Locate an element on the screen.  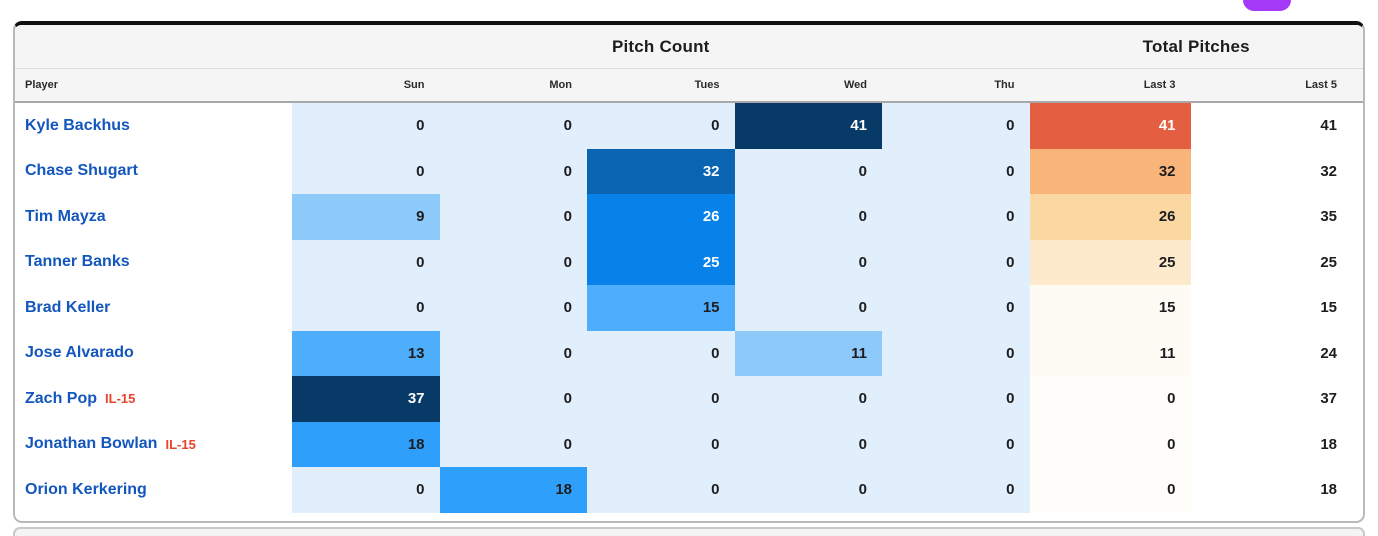
player-name-link: Brad Keller is located at coordinates (68, 307).